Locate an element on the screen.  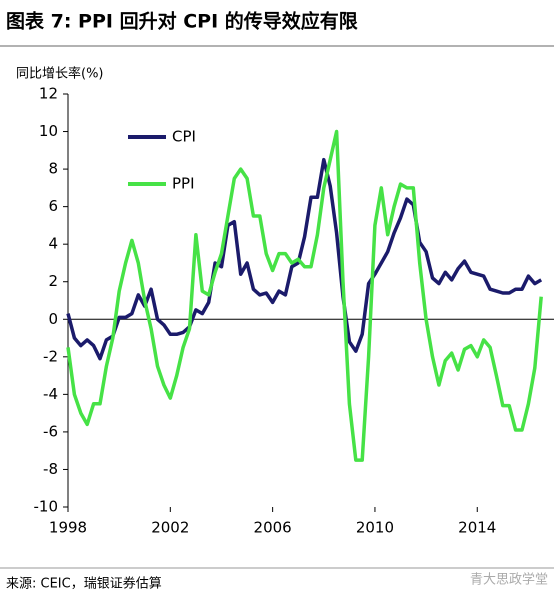
chart-title: 图表 7: PPI 回升对 CPI 的传导效应有限 is located at coordinates (182, 21).